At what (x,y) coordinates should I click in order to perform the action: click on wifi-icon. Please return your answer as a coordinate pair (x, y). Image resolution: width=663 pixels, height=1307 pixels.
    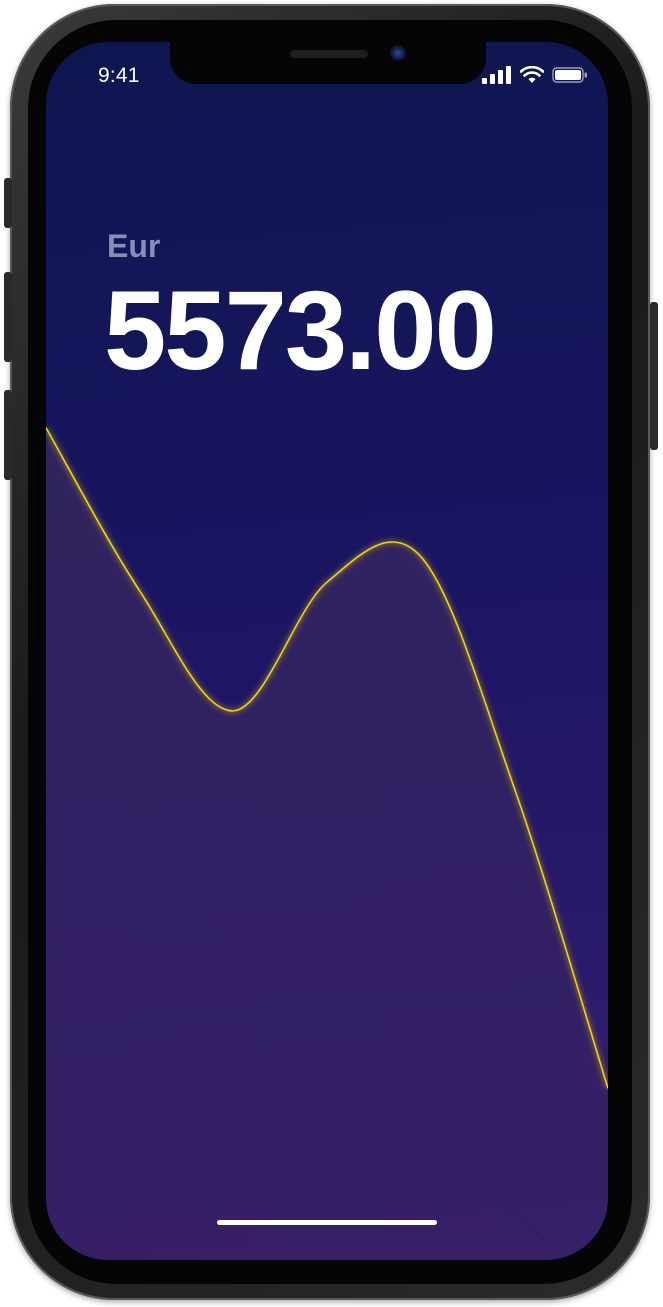
    Looking at the image, I should click on (532, 74).